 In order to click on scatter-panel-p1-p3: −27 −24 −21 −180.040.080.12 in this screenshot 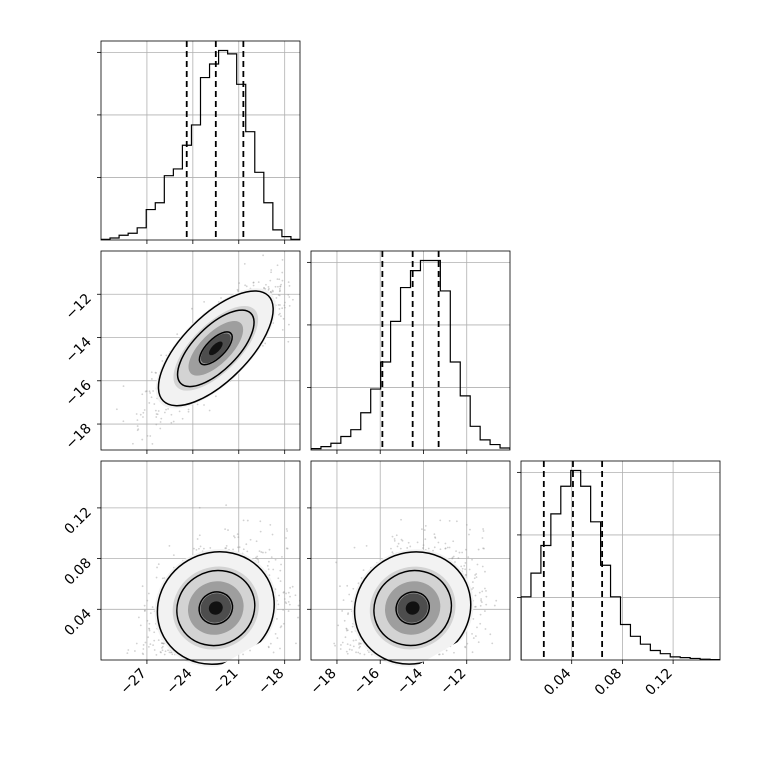, I will do `click(184, 579)`.